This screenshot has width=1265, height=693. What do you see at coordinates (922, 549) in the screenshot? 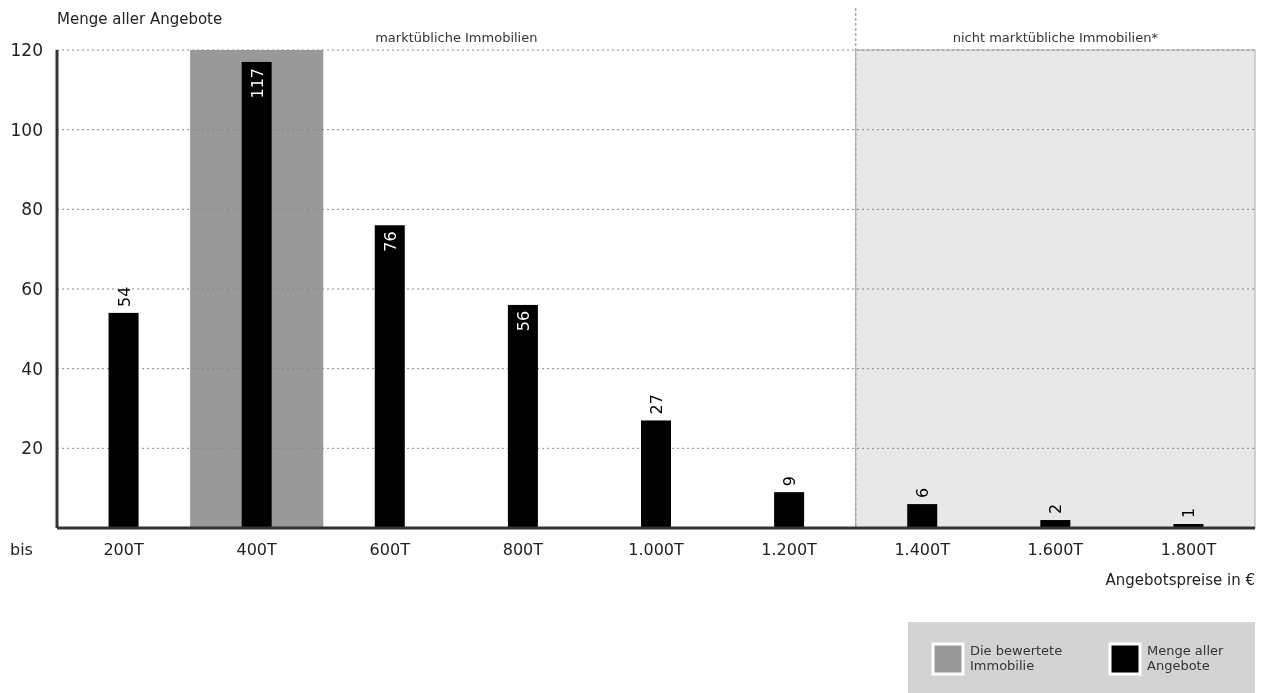
I see `x-tick-label: 1.400T` at bounding box center [922, 549].